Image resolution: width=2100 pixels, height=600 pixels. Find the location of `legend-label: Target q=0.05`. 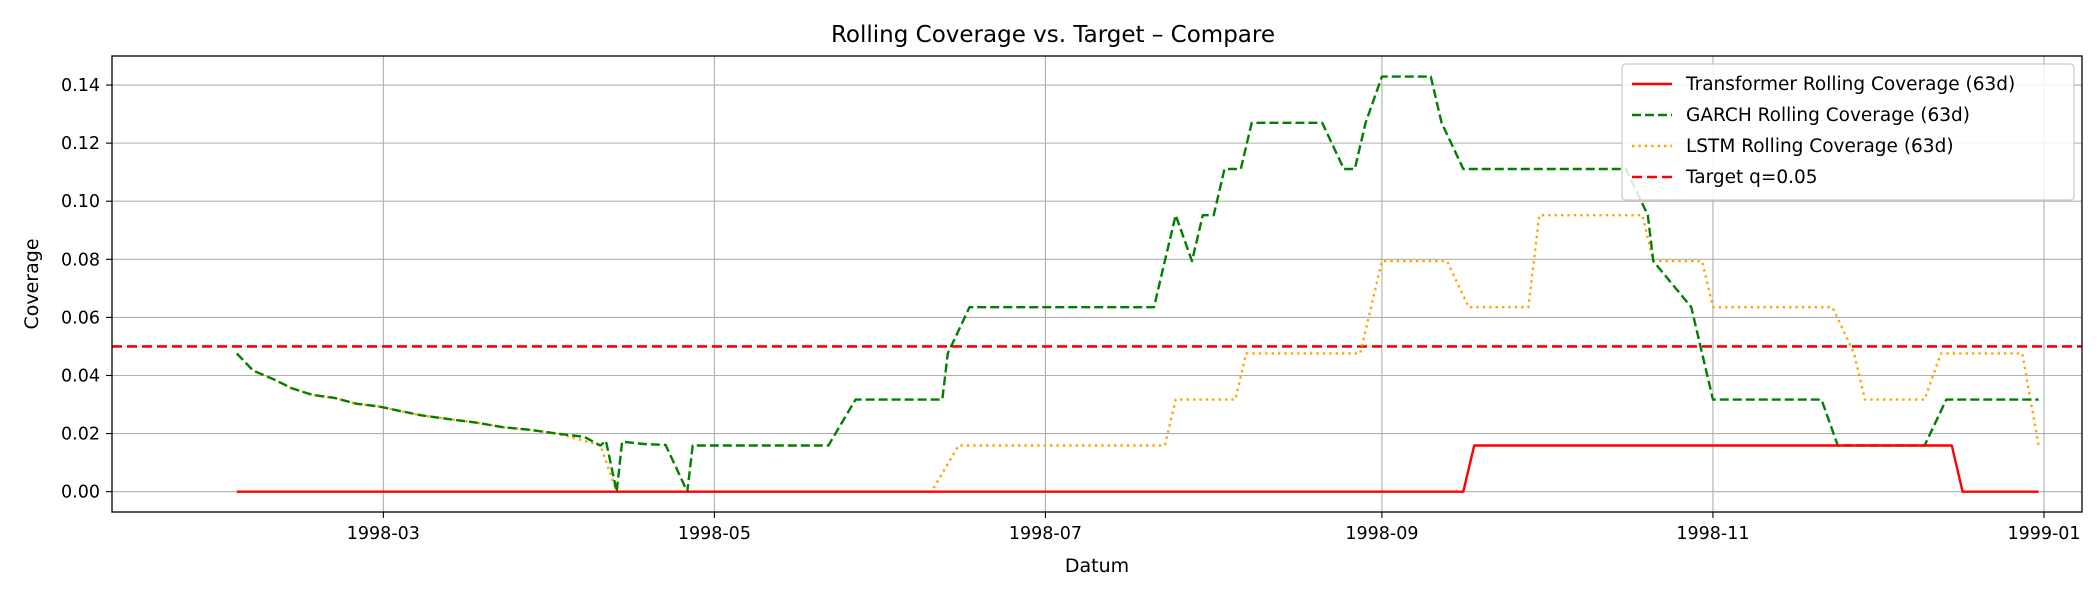

legend-label: Target q=0.05 is located at coordinates (1751, 177).